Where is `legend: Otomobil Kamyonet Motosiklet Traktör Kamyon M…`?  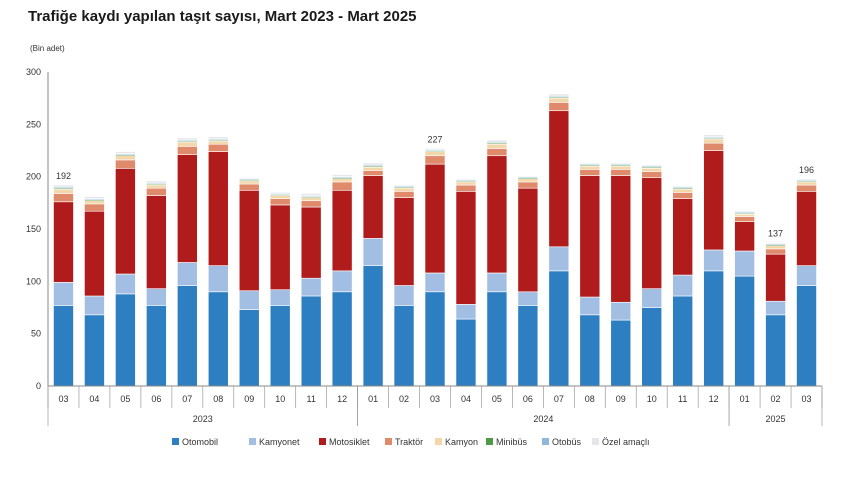
legend: Otomobil Kamyonet Motosiklet Traktör Kamyon M… is located at coordinates (411, 442).